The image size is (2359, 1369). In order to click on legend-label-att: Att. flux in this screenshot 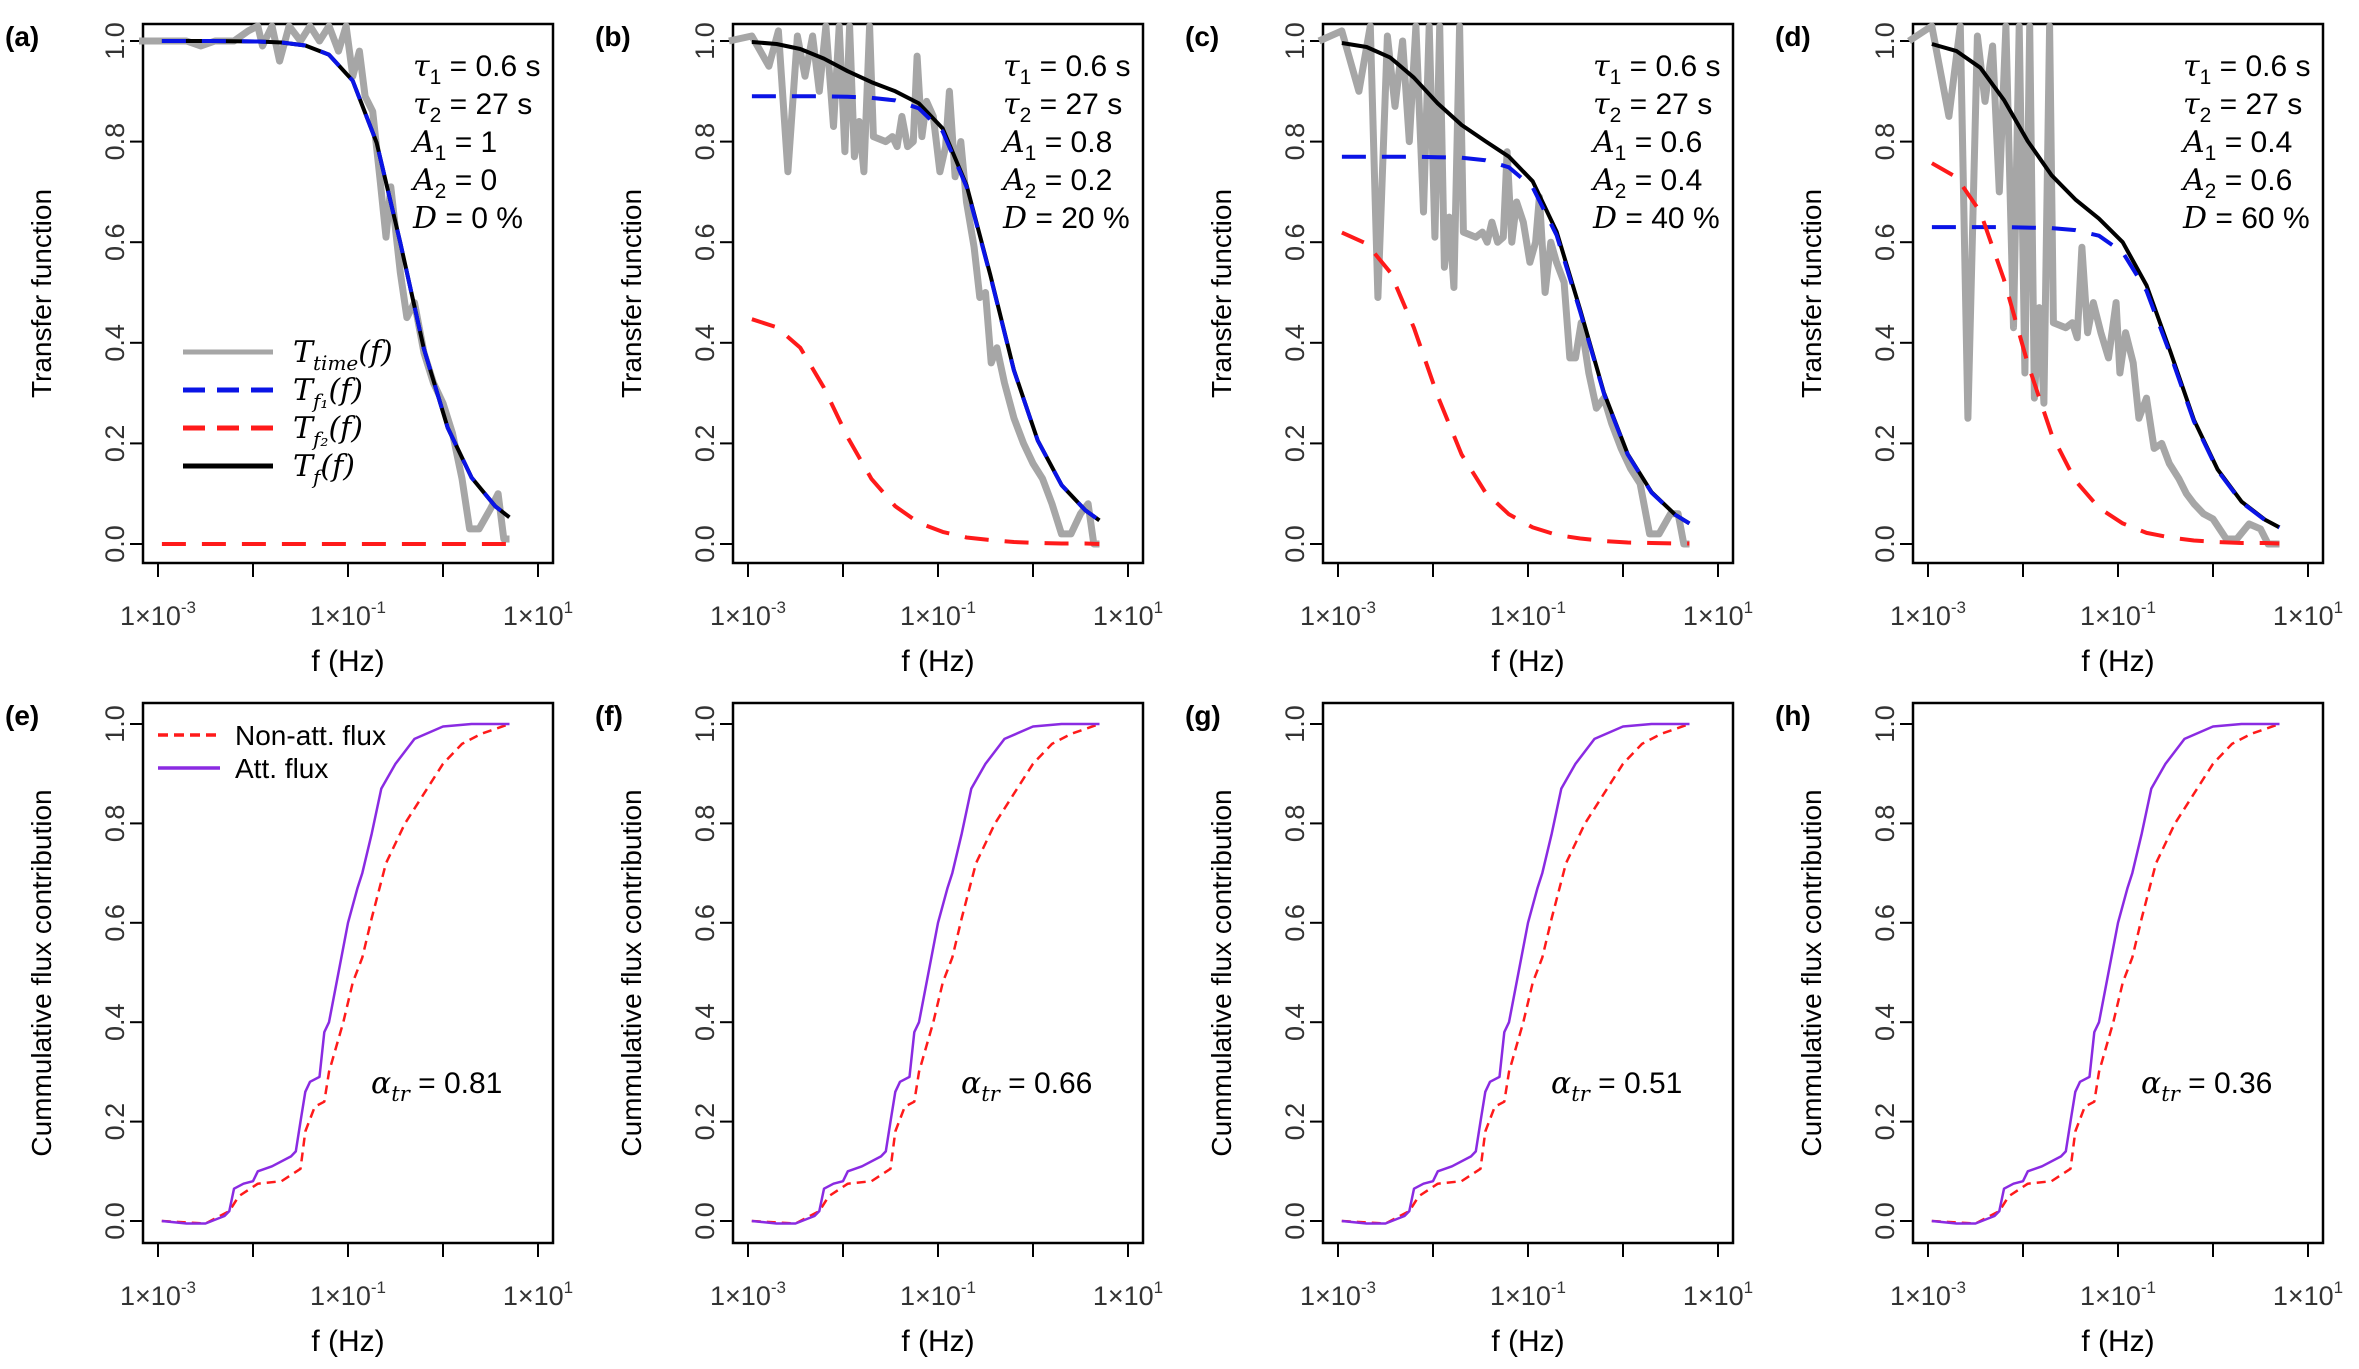, I will do `click(281, 768)`.